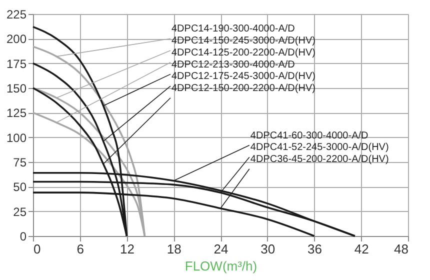 The image size is (430, 280). Describe the element at coordinates (268, 249) in the screenshot. I see `x-tick-label: 30` at that location.